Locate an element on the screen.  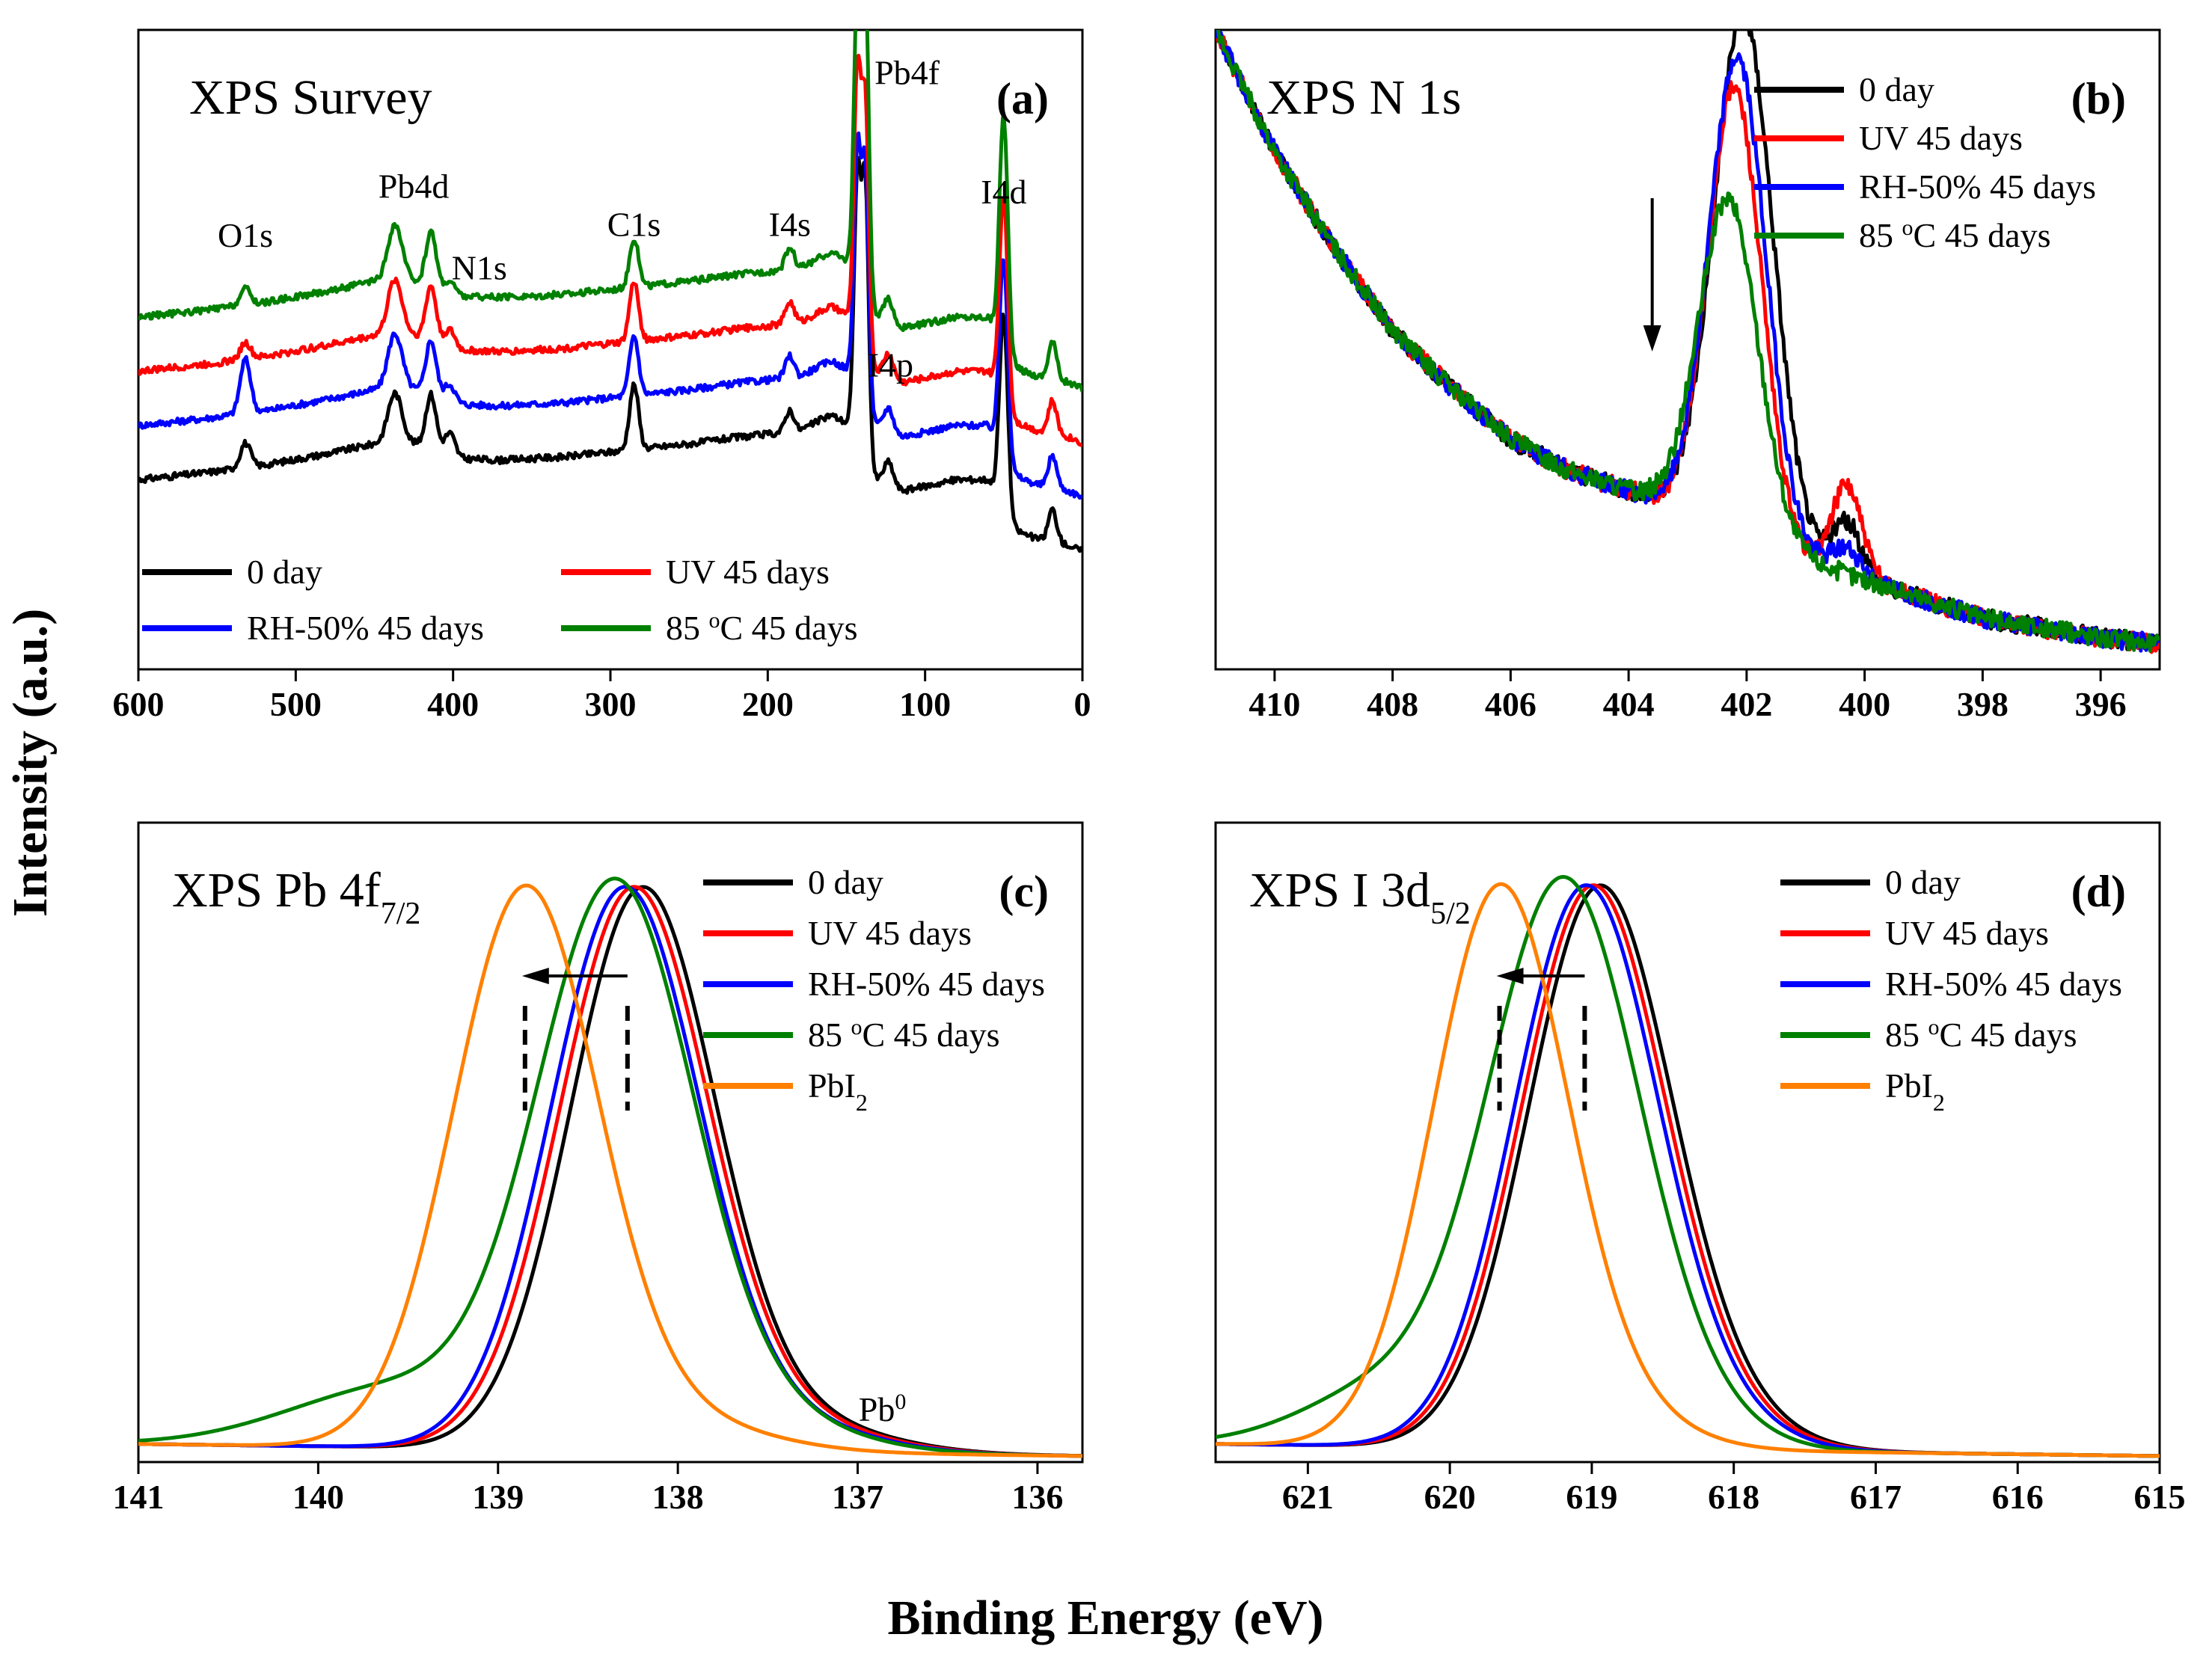
x-tick-label: 139 is located at coordinates (498, 1497).